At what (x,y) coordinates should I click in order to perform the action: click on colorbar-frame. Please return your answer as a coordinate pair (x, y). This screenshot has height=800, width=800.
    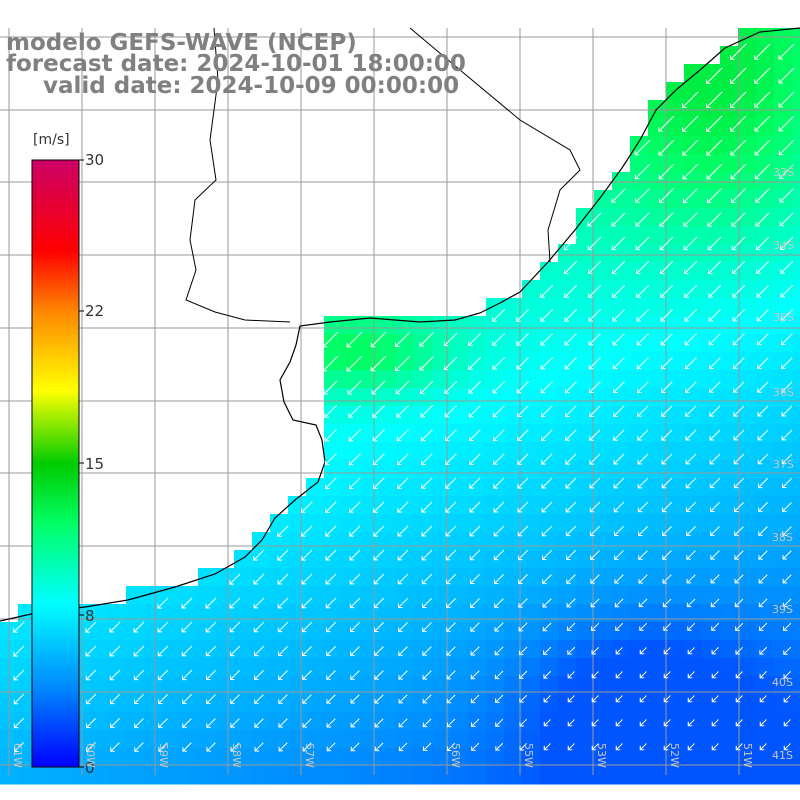
    Looking at the image, I should click on (55, 463).